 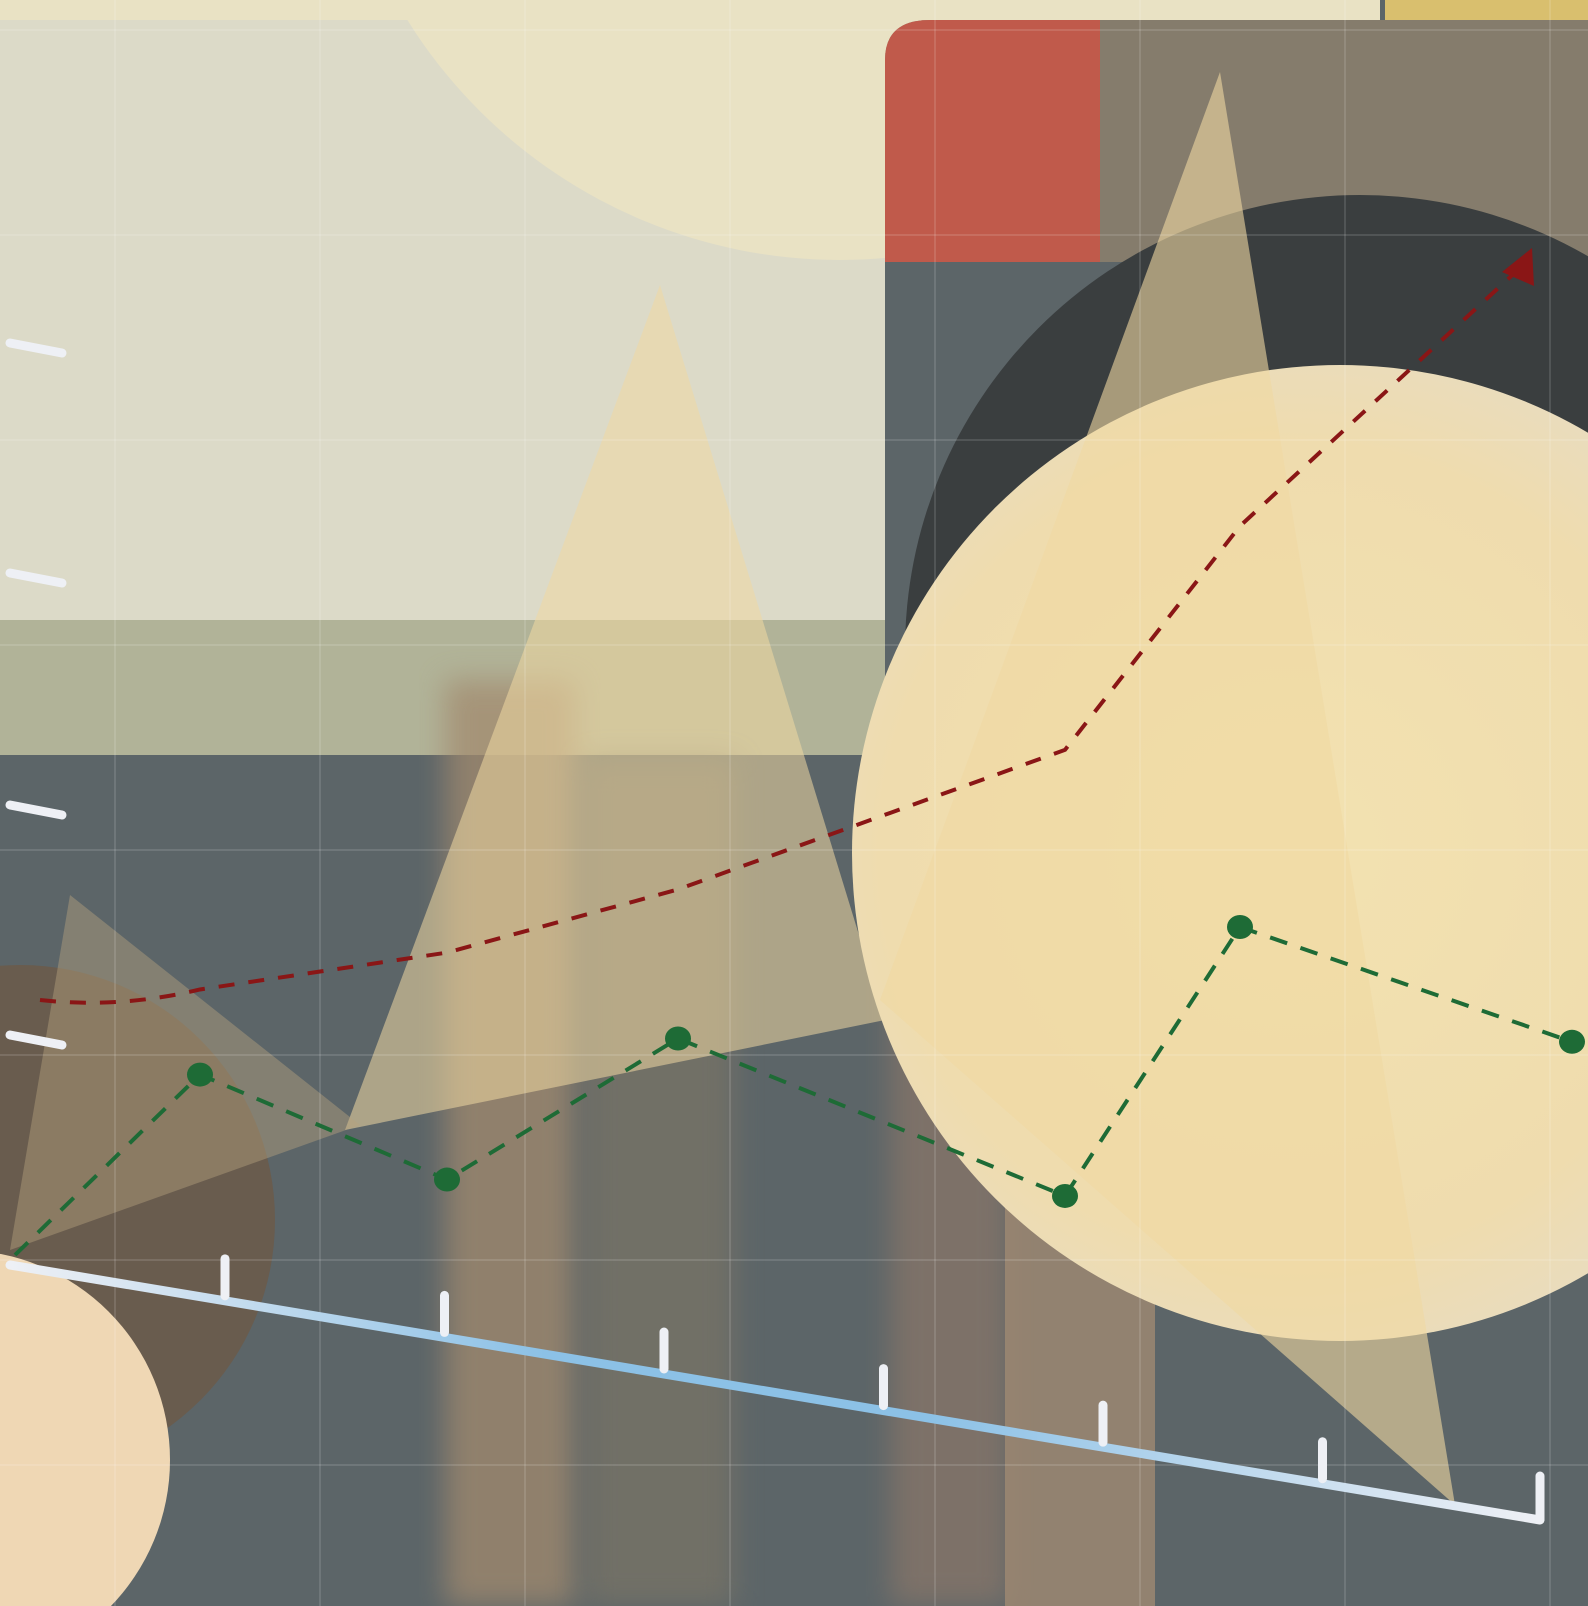 What do you see at coordinates (690, 10) in the screenshot?
I see `cream-strip` at bounding box center [690, 10].